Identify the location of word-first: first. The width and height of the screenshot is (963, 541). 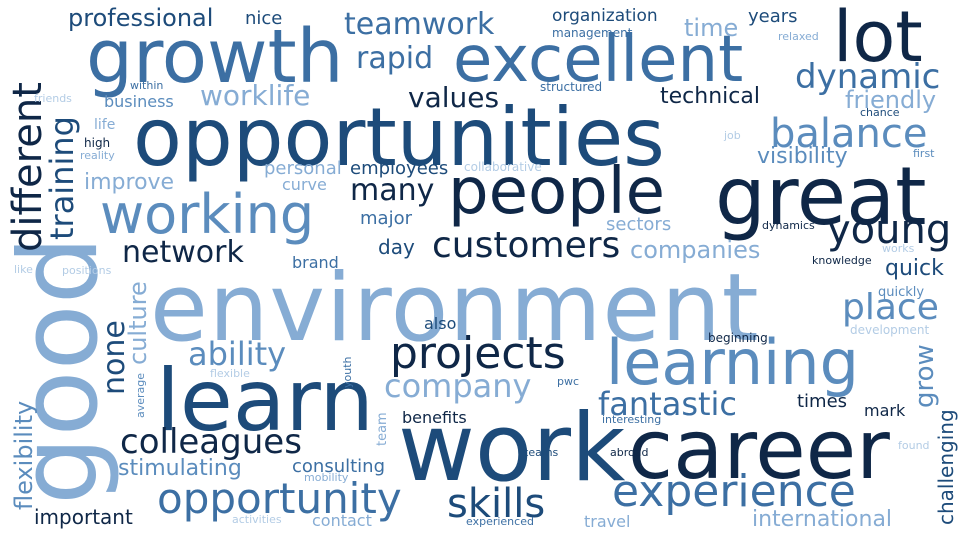
(924, 153).